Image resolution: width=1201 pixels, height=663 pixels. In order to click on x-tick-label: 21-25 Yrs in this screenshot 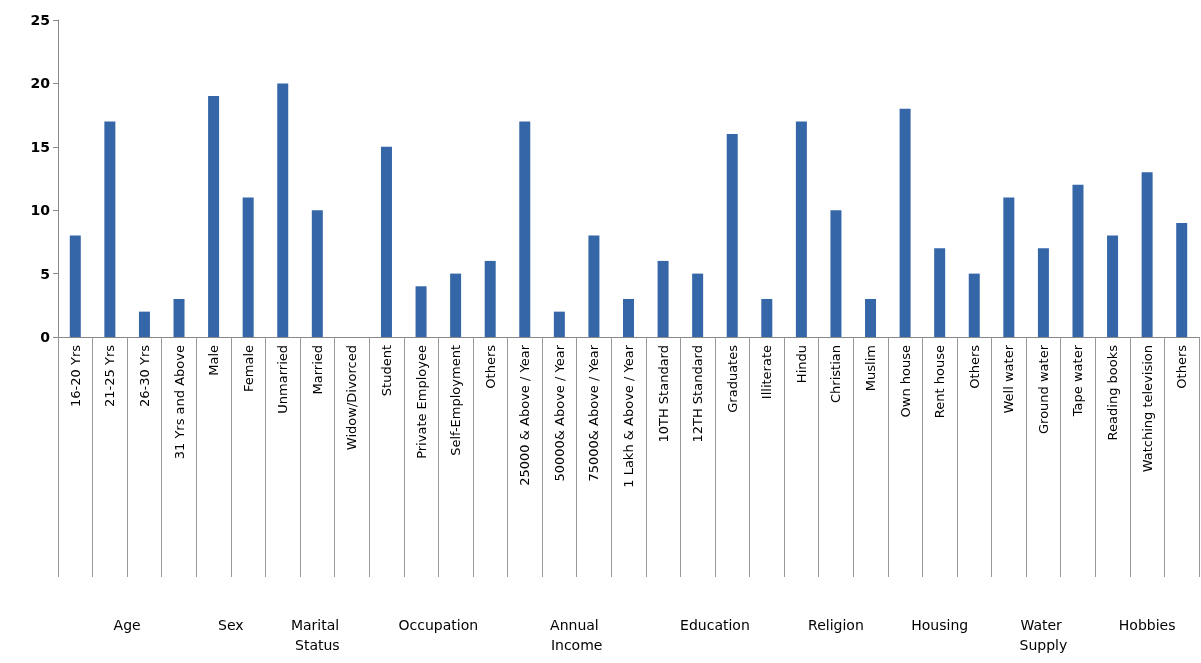, I will do `click(110, 375)`.